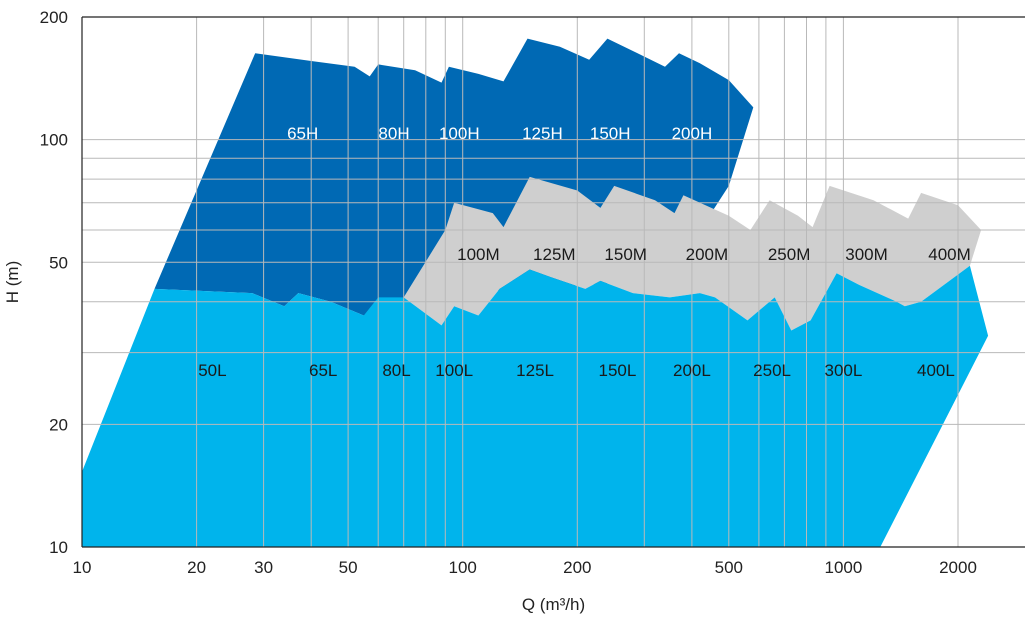  I want to click on label-50l: 50L, so click(212, 370).